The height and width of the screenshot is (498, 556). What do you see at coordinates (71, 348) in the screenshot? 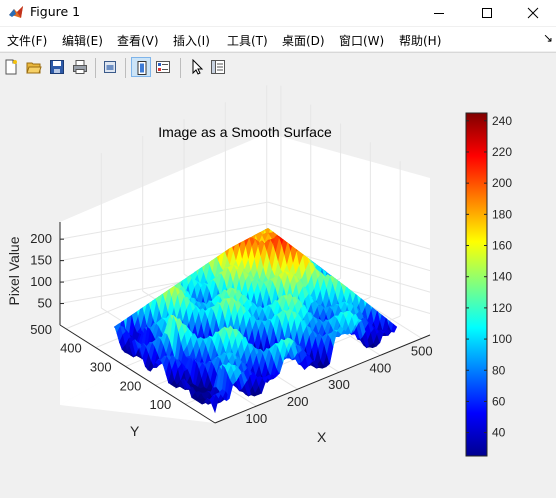
I see `y-tick-label: 400` at bounding box center [71, 348].